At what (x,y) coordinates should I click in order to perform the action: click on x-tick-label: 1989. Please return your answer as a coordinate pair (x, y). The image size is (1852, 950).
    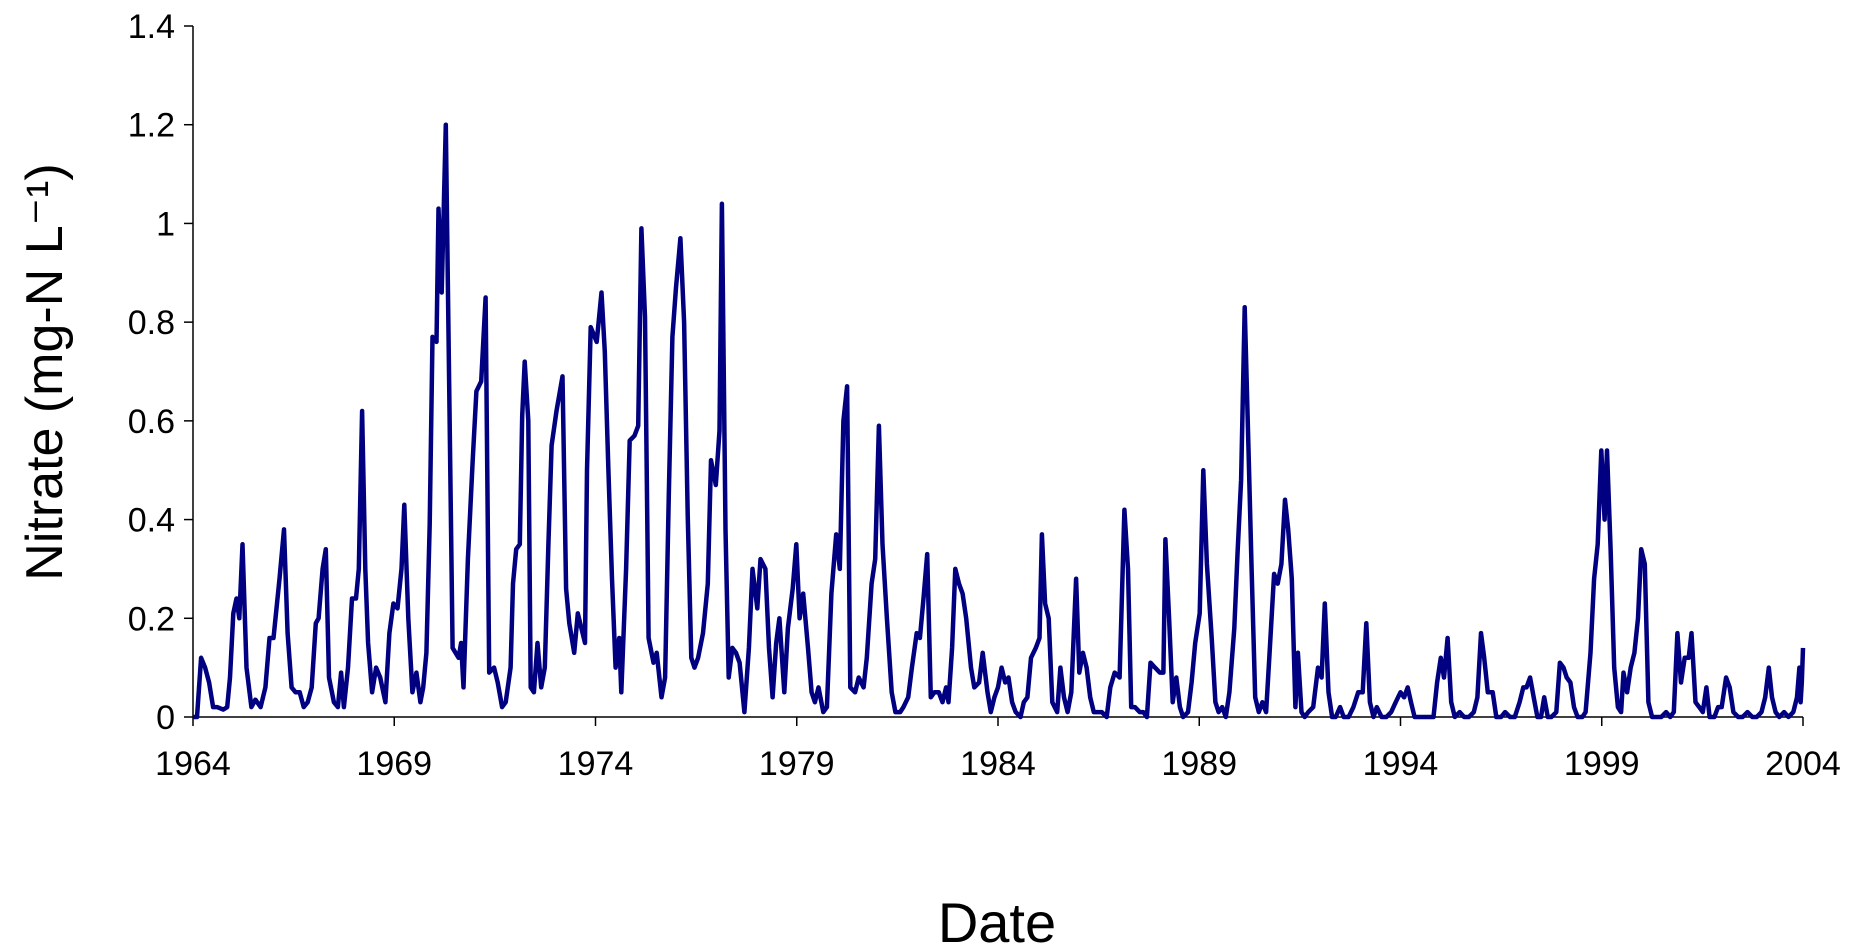
    Looking at the image, I should click on (1199, 764).